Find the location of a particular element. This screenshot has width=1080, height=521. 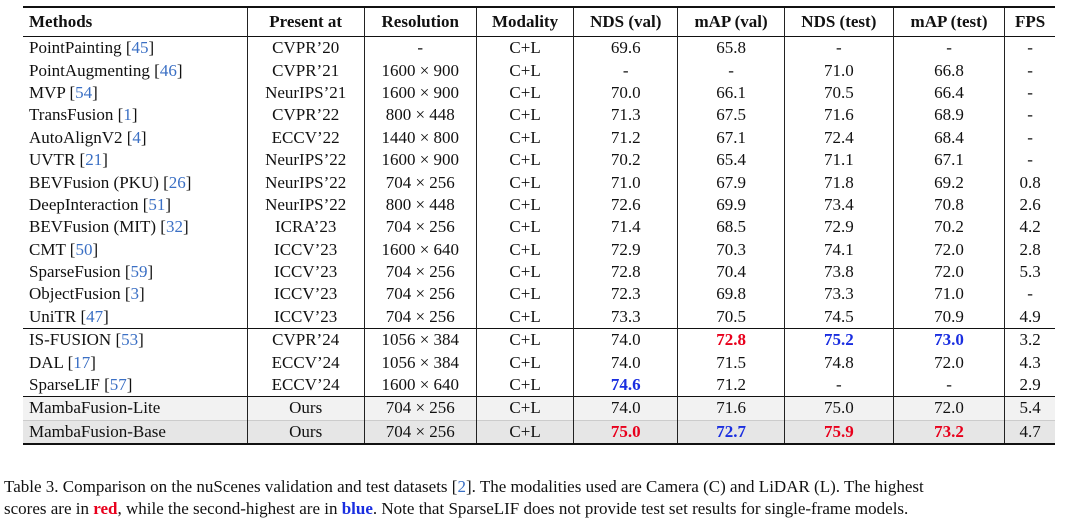

present-at-cell: CVPR’22 is located at coordinates (306, 115).